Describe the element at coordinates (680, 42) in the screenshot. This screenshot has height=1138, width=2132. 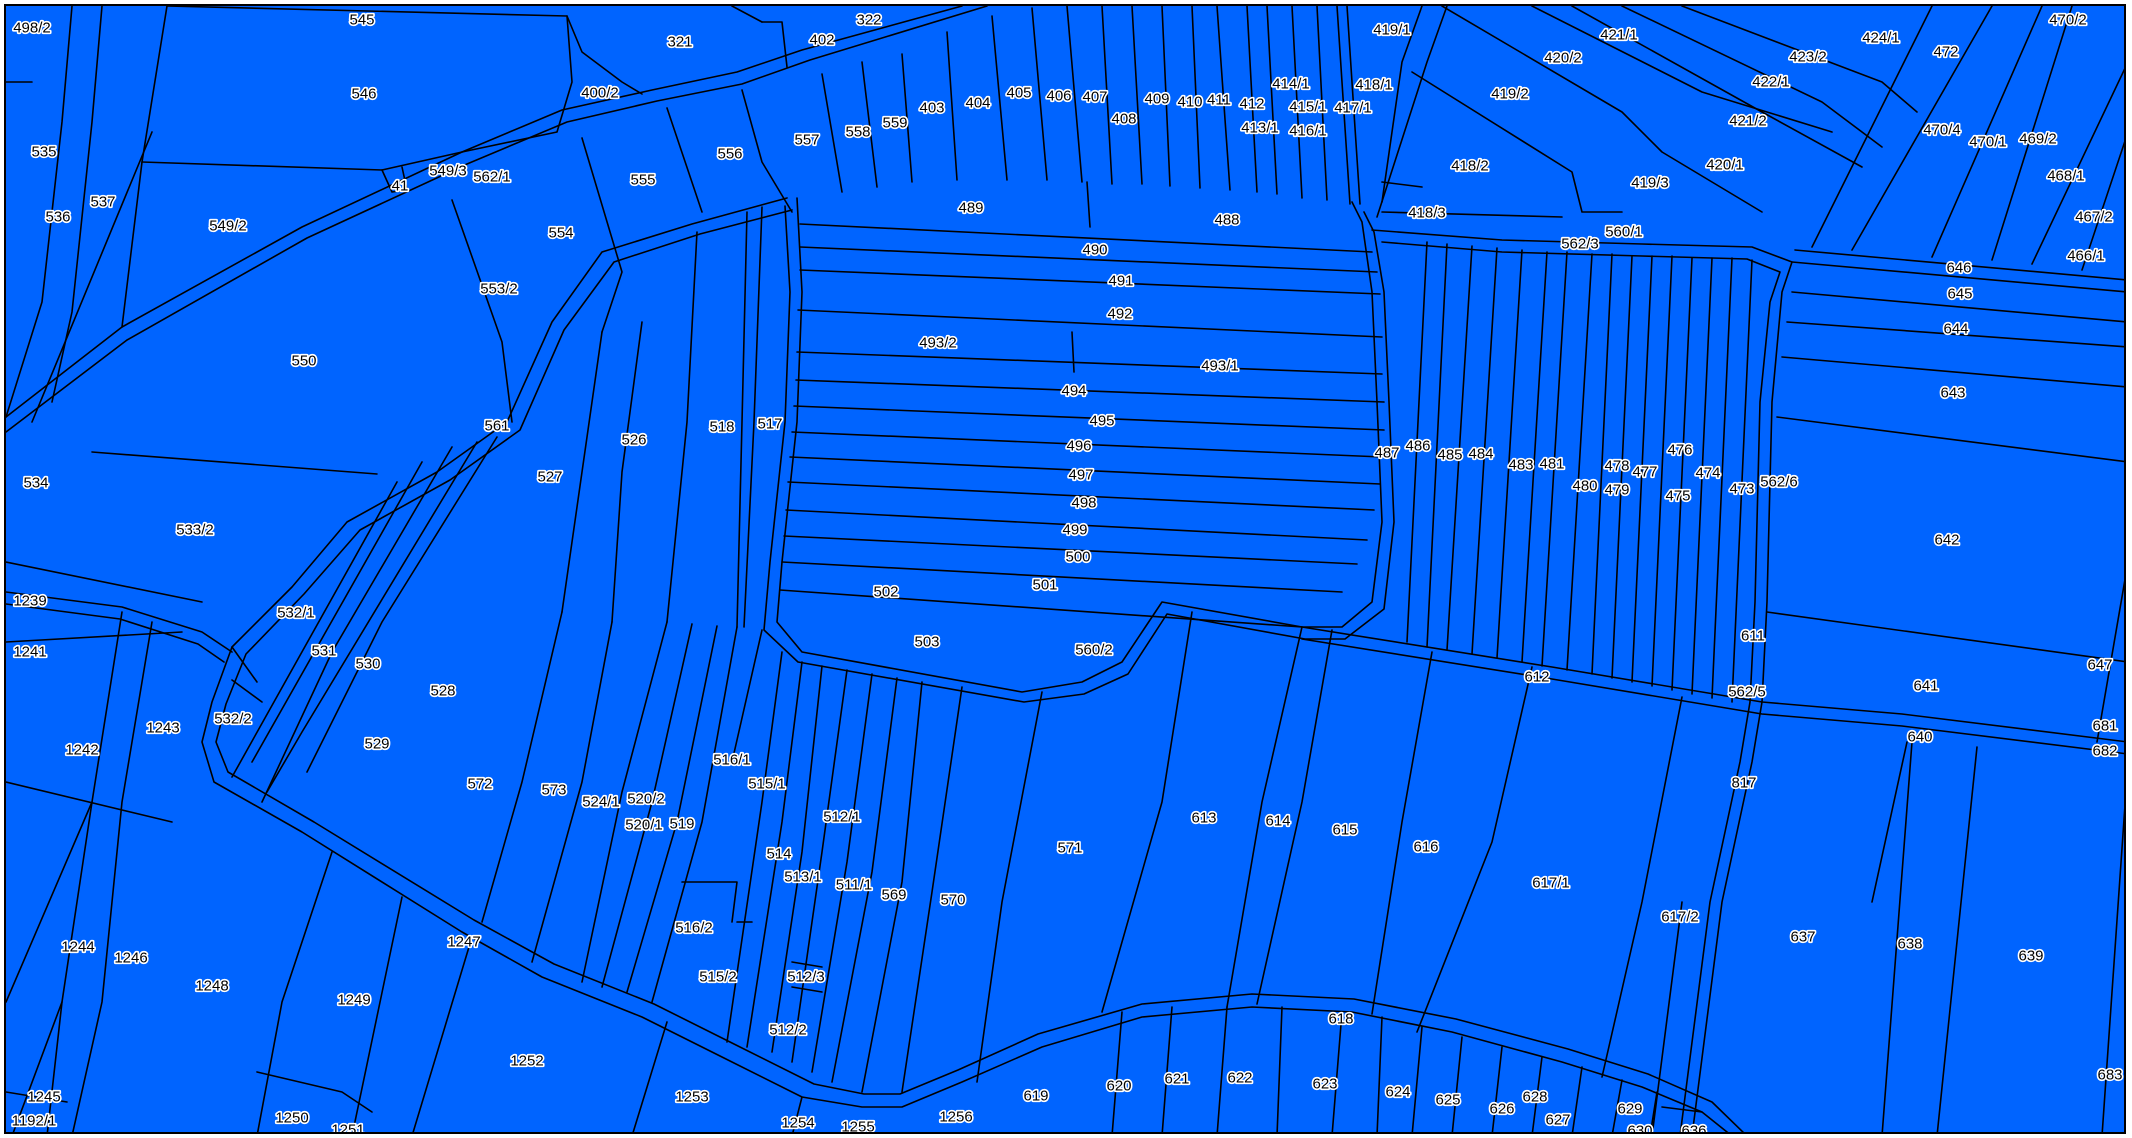
I see `parcel-label: 321` at that location.